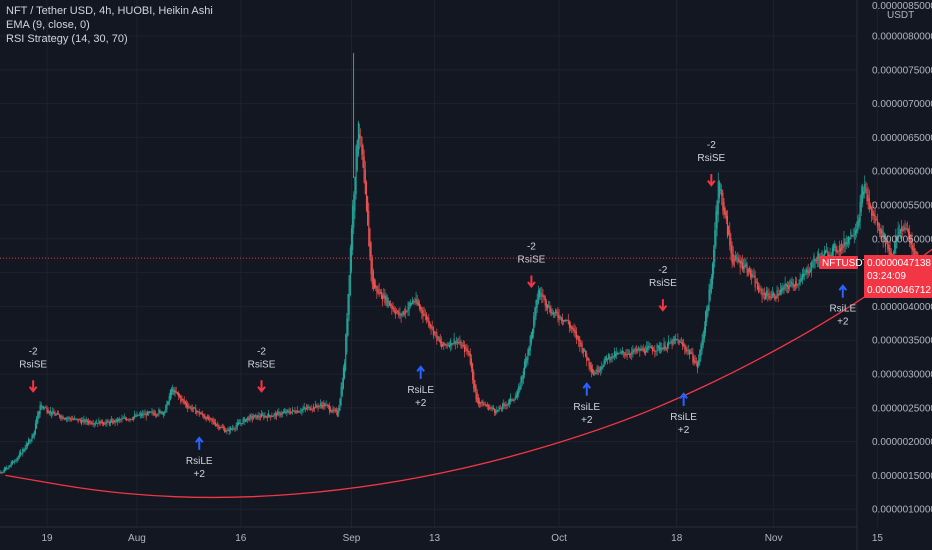  Describe the element at coordinates (587, 420) in the screenshot. I see `long-signal-qty: +2` at that location.